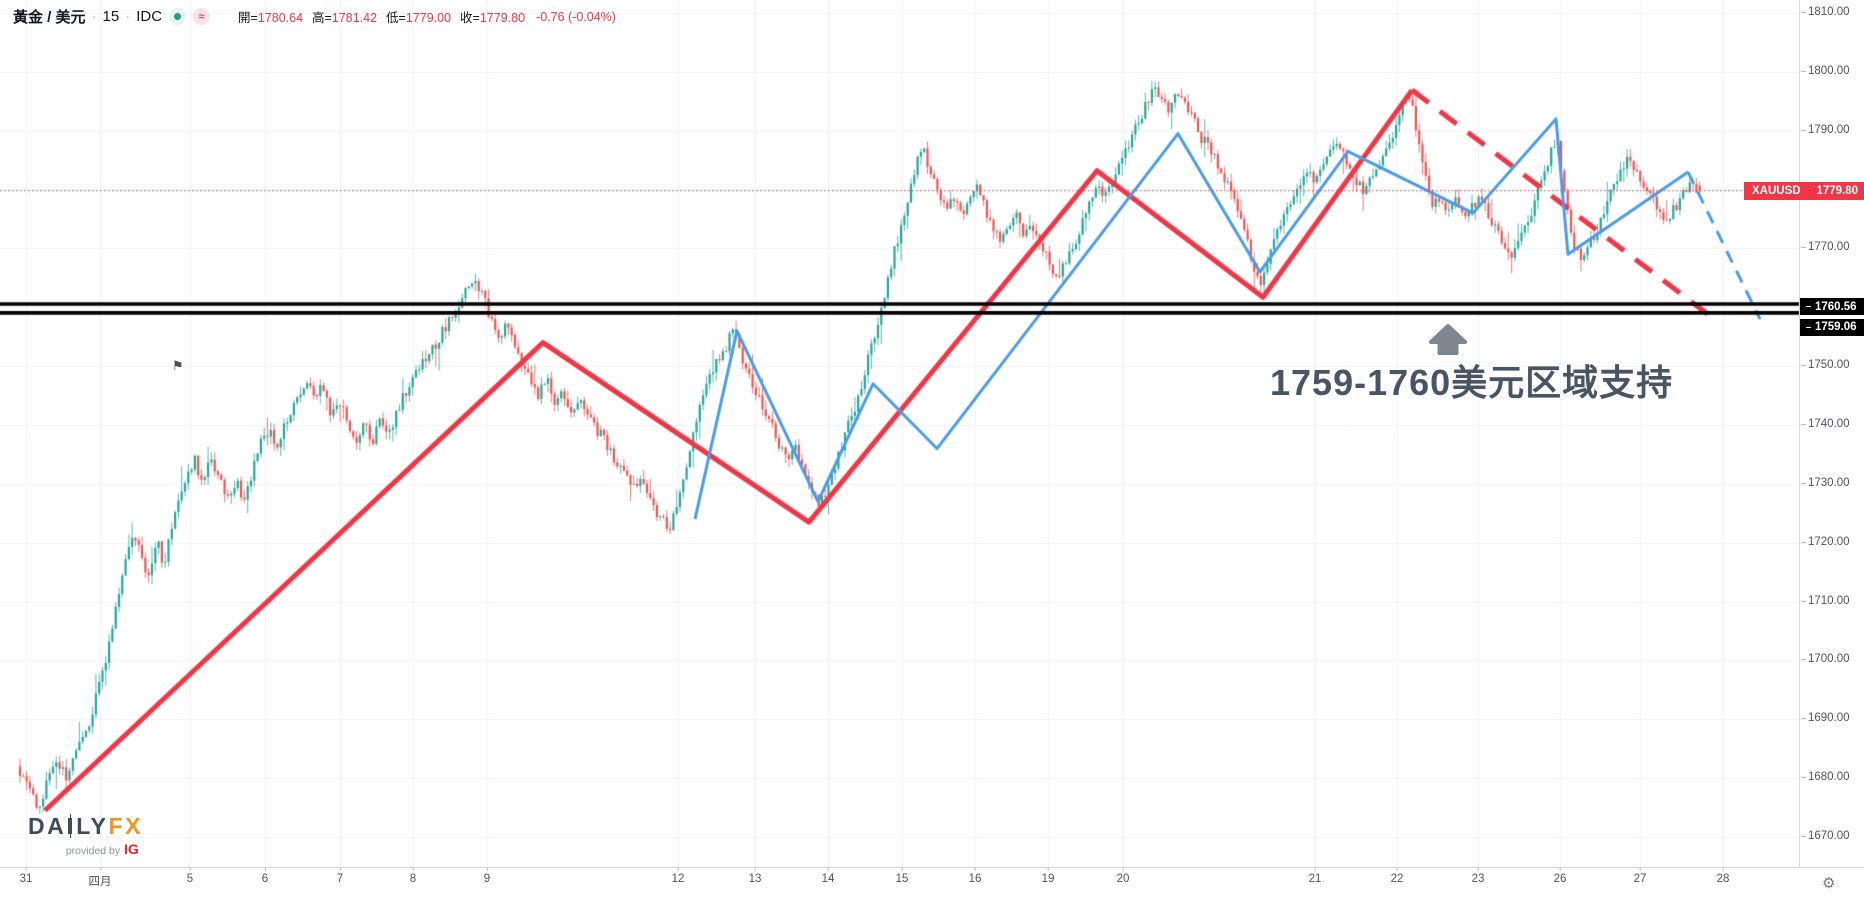 The height and width of the screenshot is (901, 1864). What do you see at coordinates (487, 876) in the screenshot?
I see `time-tick-label: 9` at bounding box center [487, 876].